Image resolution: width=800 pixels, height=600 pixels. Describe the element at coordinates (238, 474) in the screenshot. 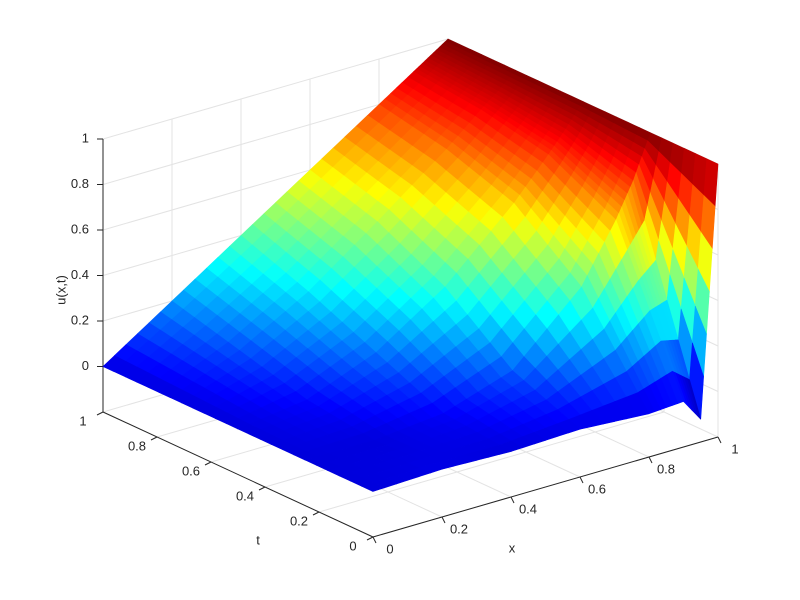

I see `t-axis` at that location.